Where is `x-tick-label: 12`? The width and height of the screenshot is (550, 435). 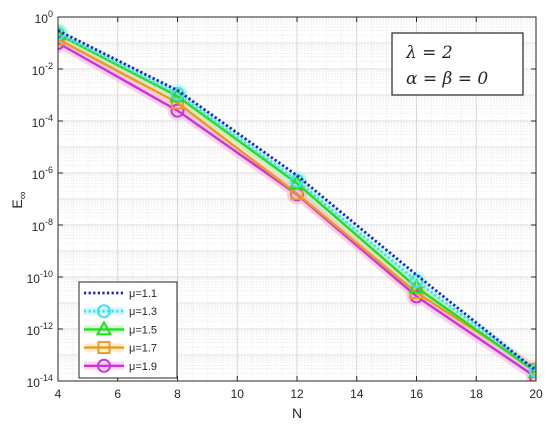
x-tick-label: 12 is located at coordinates (297, 394).